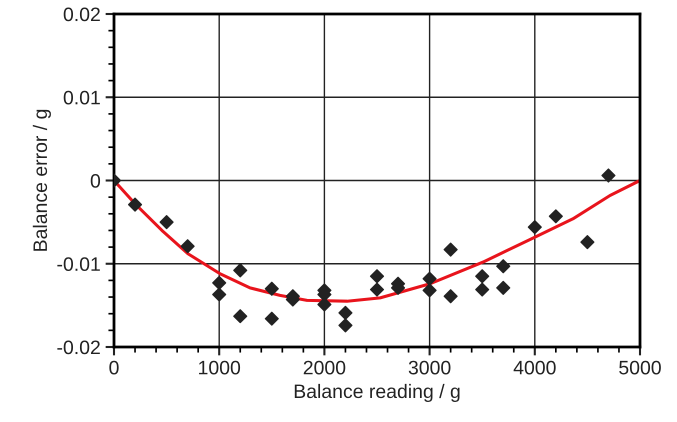  What do you see at coordinates (78, 264) in the screenshot?
I see `y-tick-label: -0.01` at bounding box center [78, 264].